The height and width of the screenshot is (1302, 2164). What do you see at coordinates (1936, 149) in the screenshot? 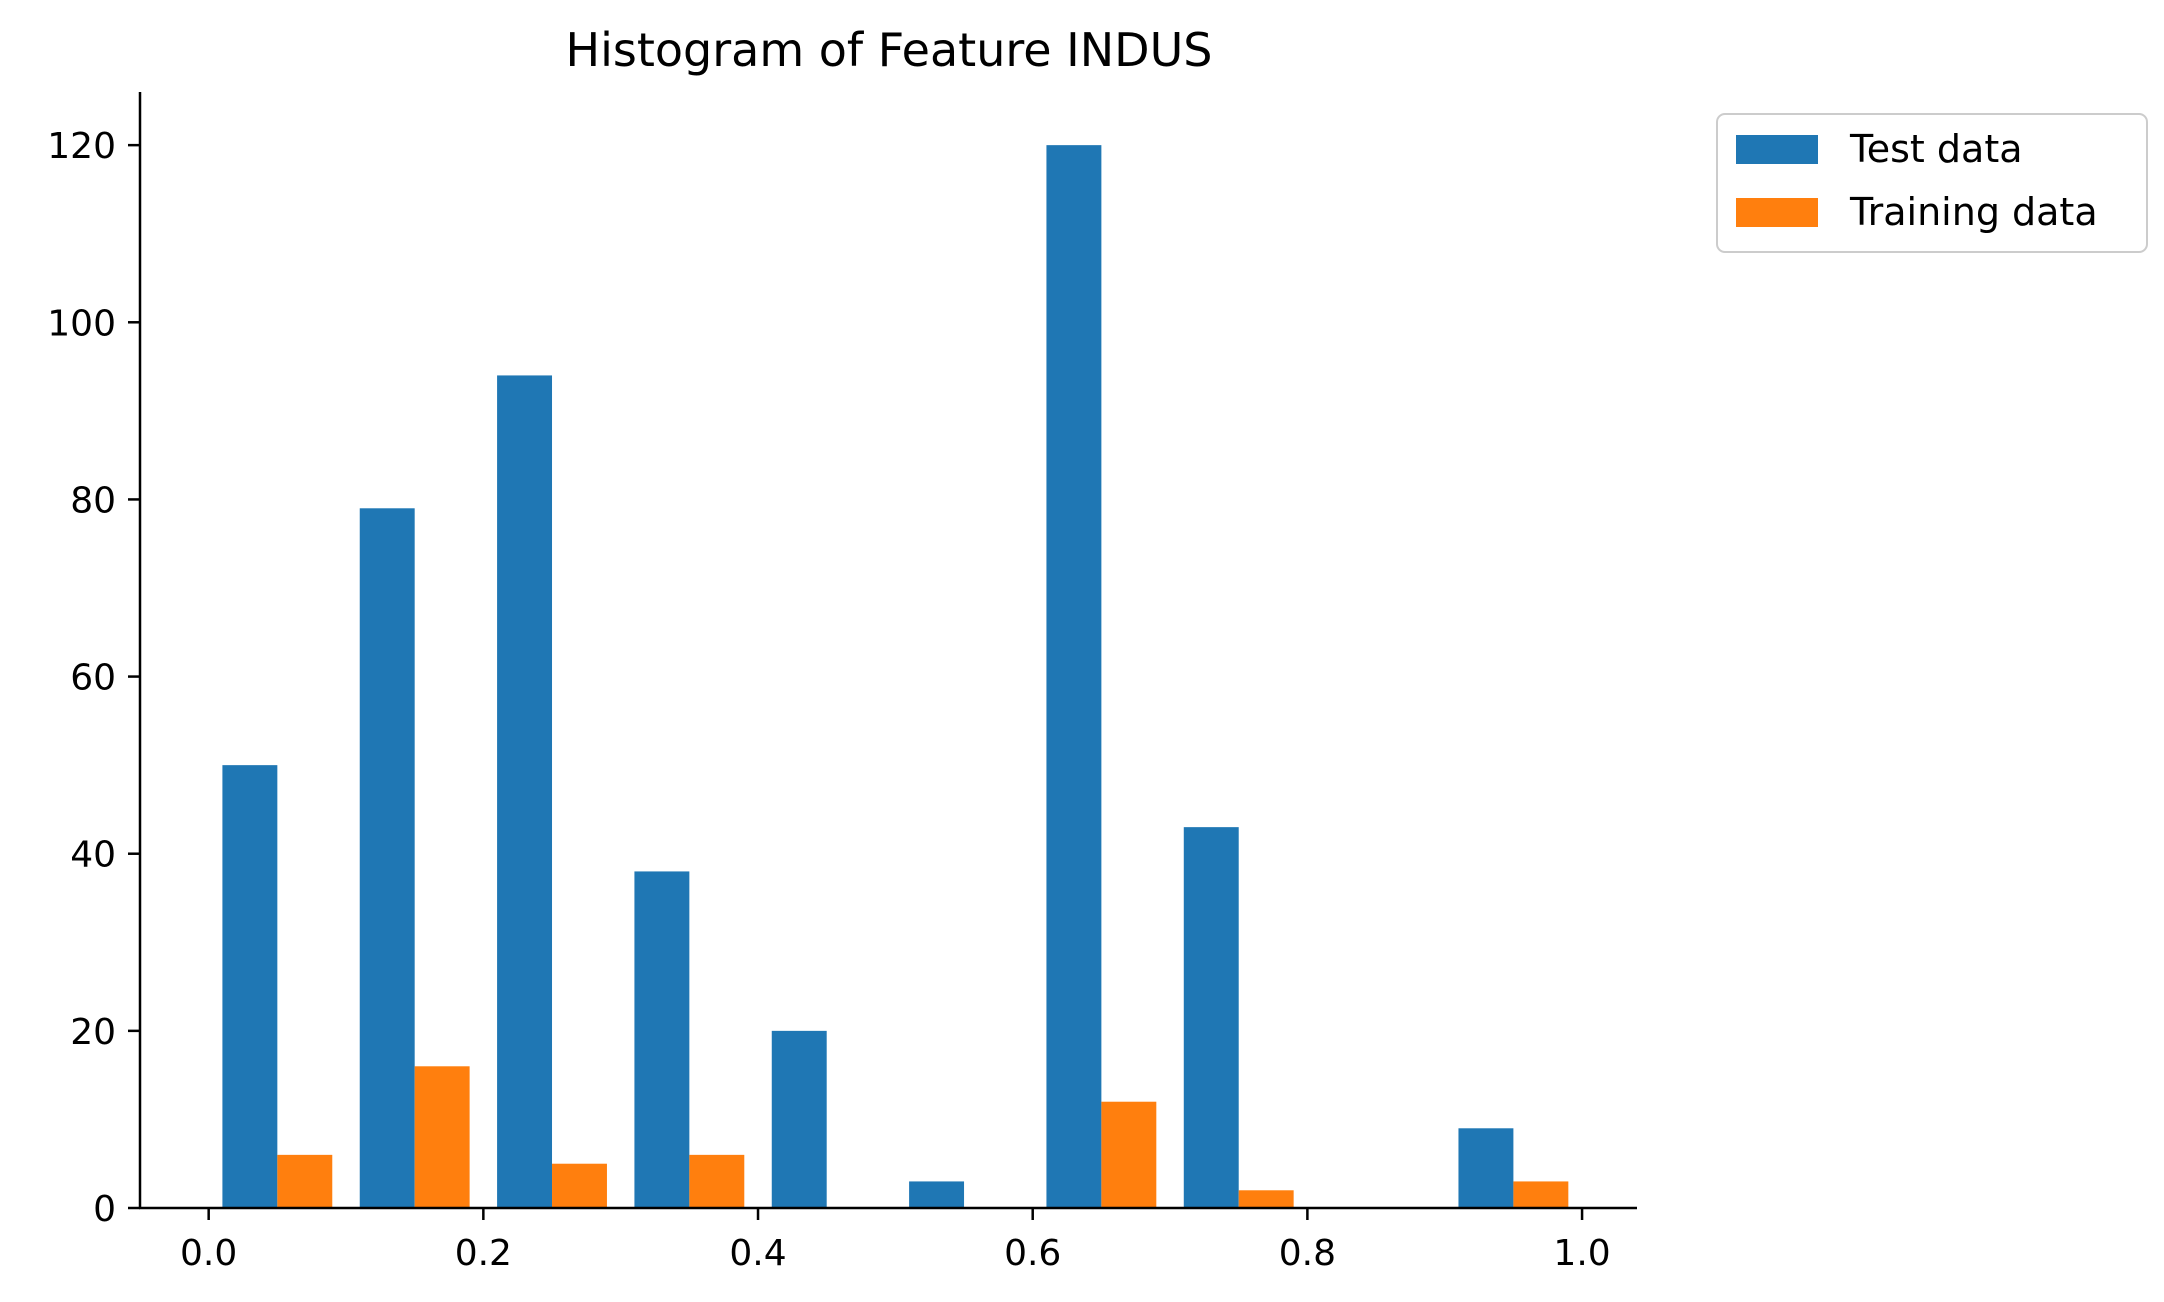
I see `legend-label-test: Test data` at bounding box center [1936, 149].